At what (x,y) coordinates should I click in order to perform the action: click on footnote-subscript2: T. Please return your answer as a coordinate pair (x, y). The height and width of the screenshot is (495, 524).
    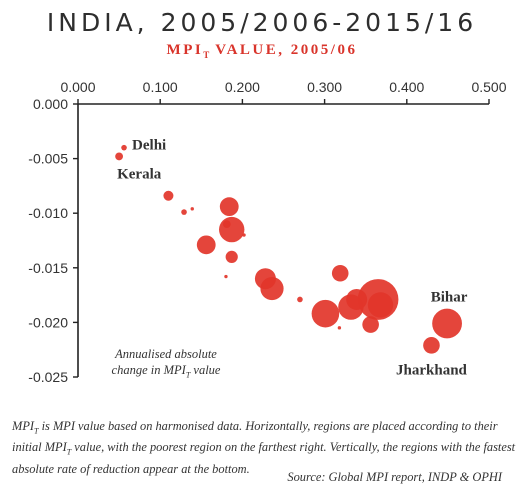
    Looking at the image, I should click on (69, 452).